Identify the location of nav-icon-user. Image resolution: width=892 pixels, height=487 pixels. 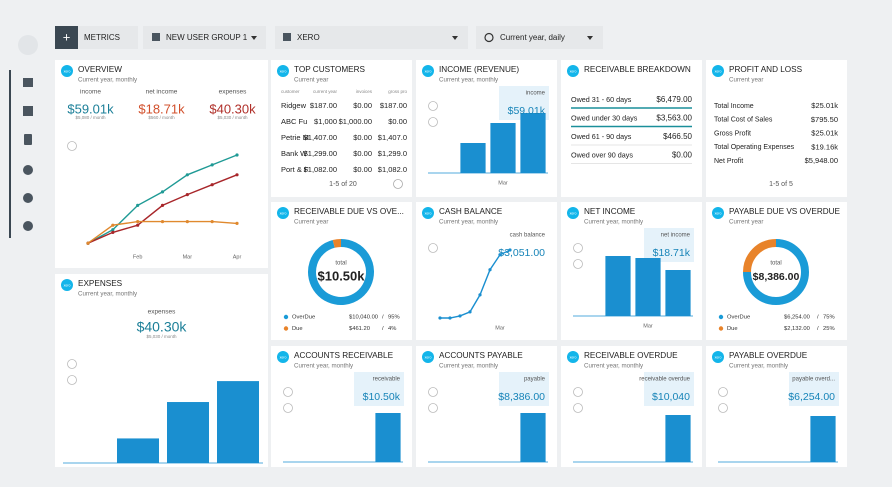
(28, 170).